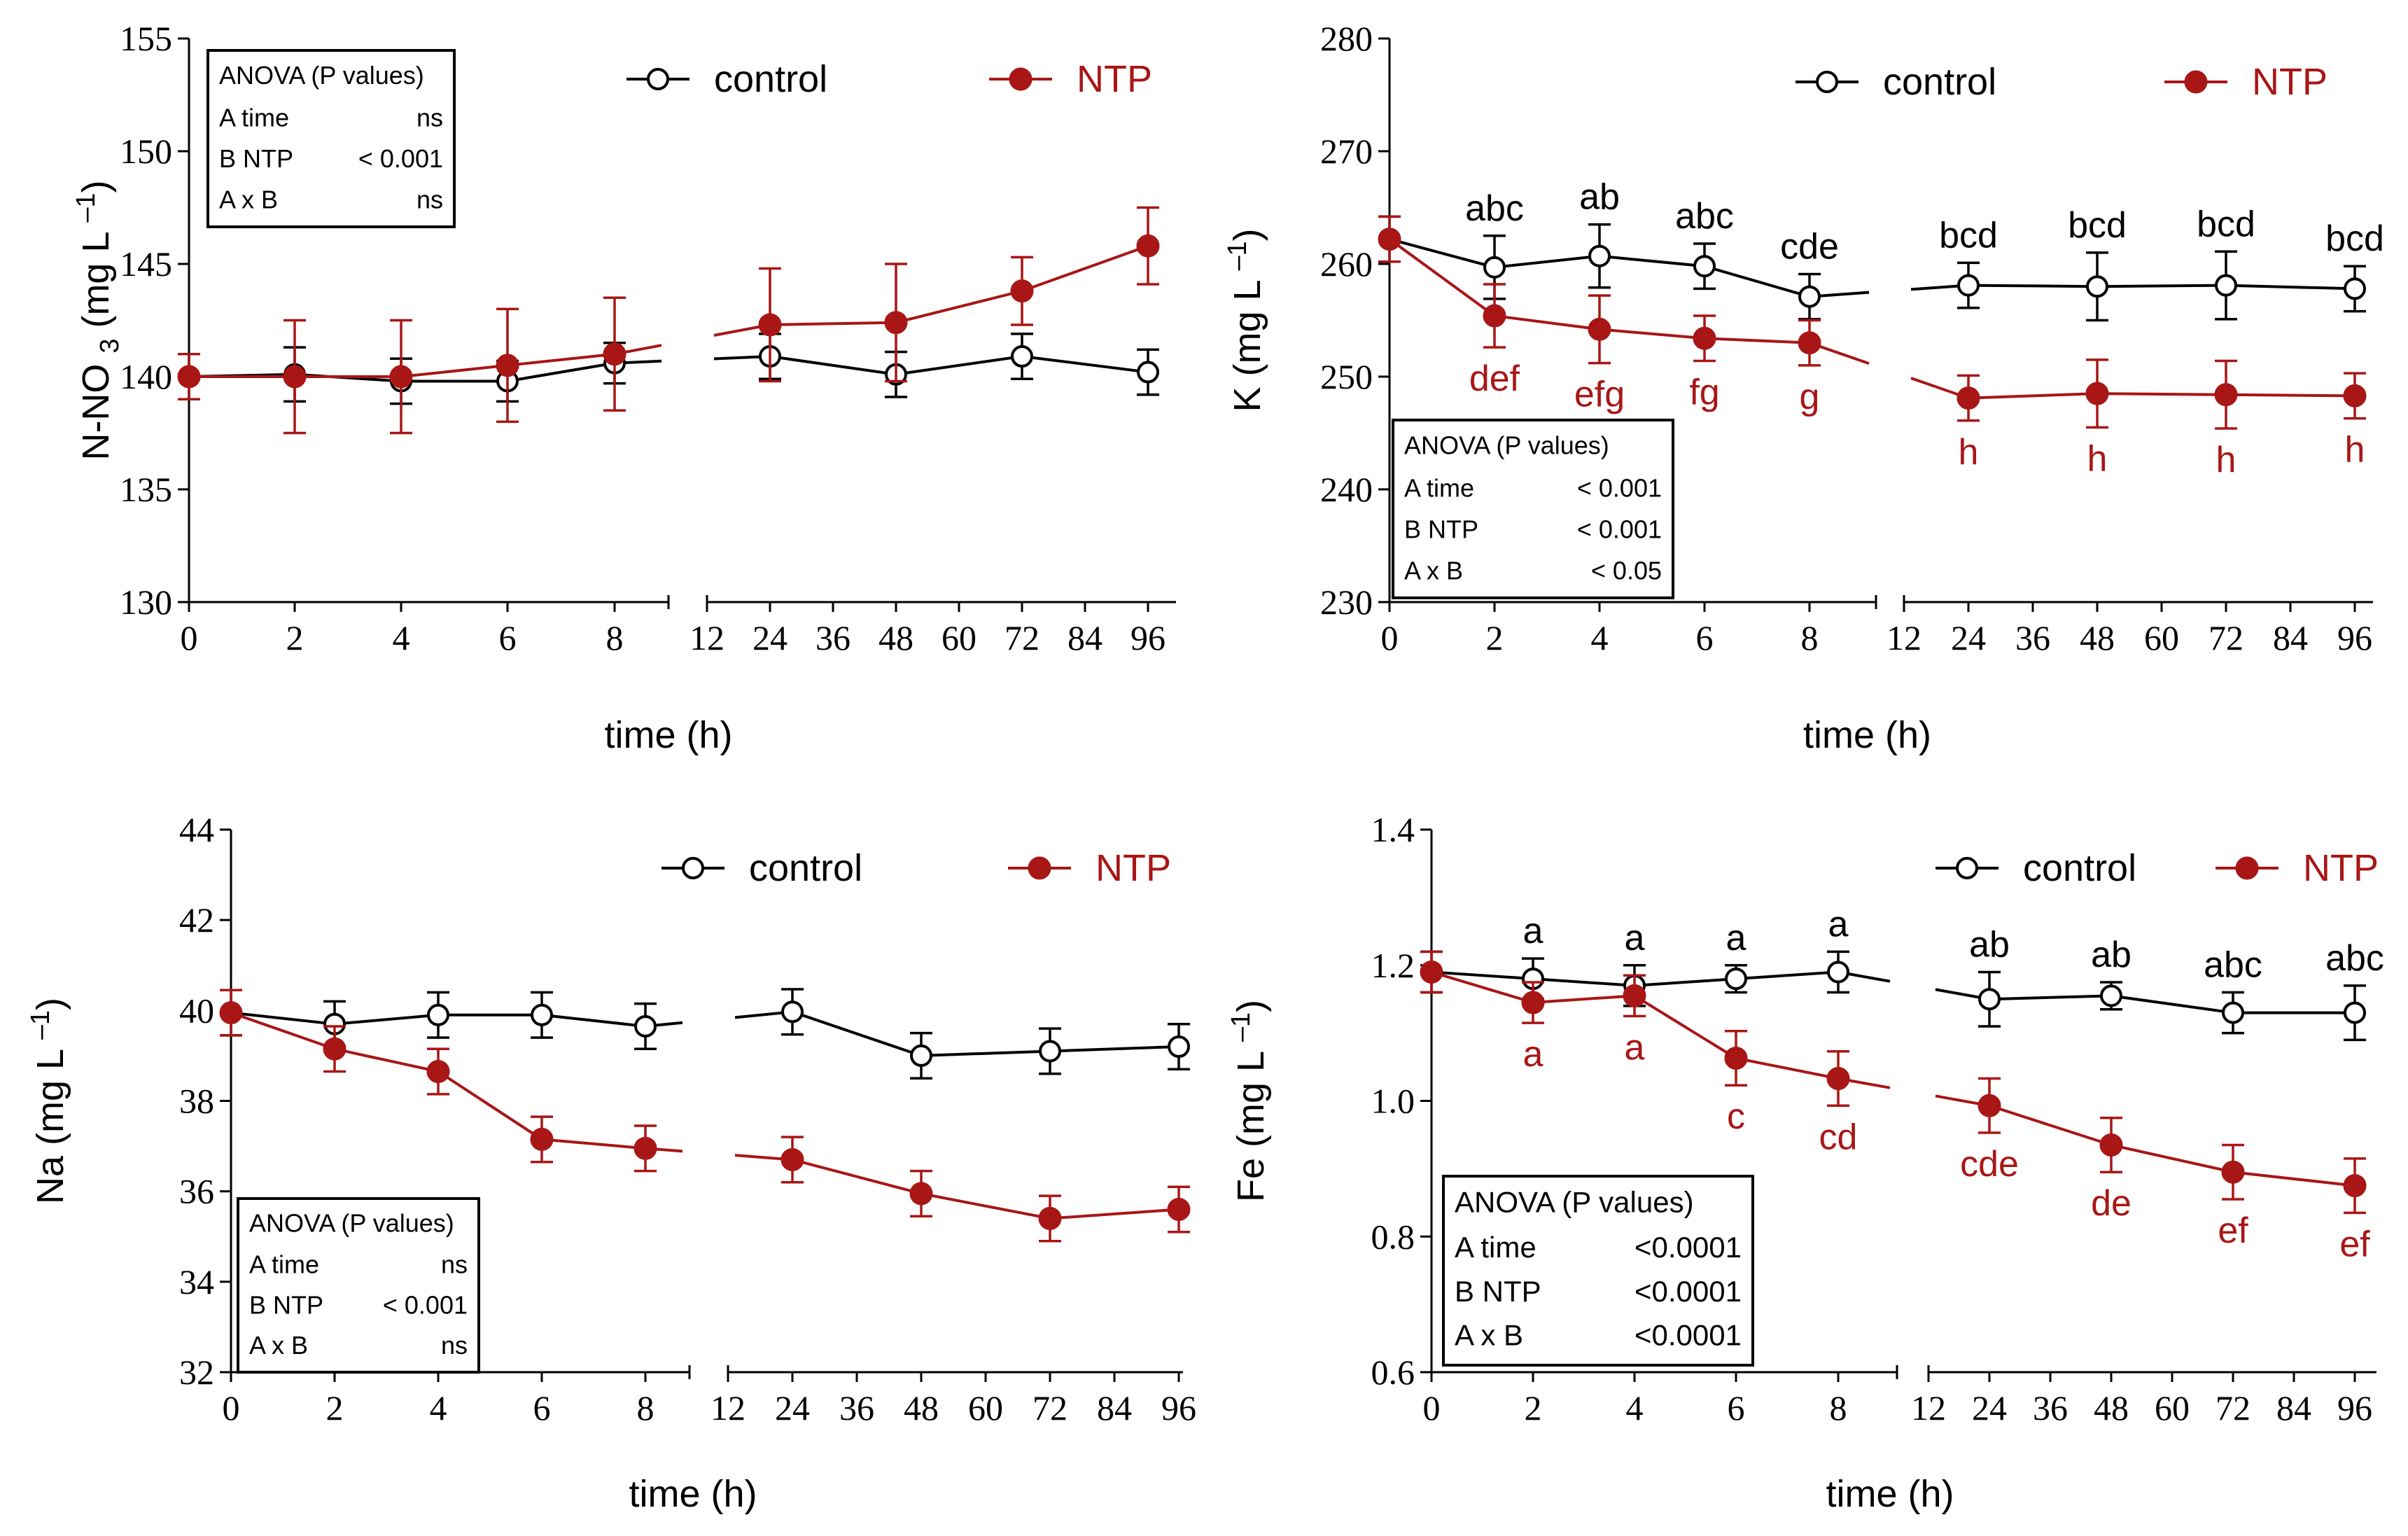 The width and height of the screenshot is (2408, 1536). Describe the element at coordinates (1598, 1271) in the screenshot. I see `anova-border` at that location.